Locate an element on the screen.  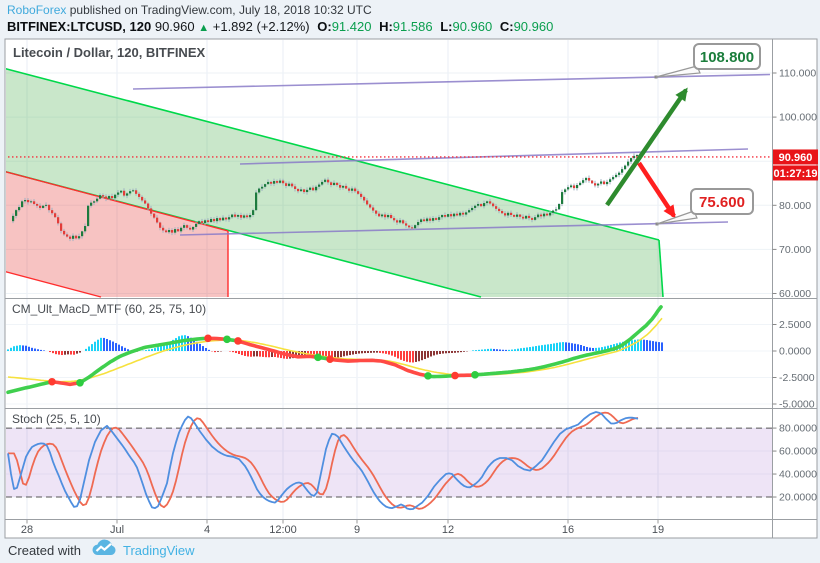
macd-pane is located at coordinates (334, 350).